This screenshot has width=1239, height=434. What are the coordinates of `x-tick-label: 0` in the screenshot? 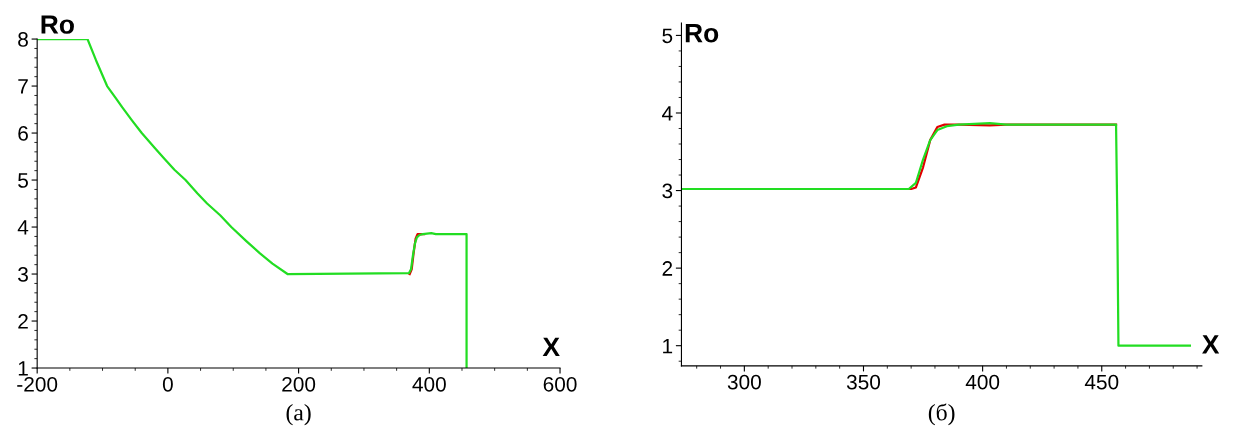 It's located at (167, 384).